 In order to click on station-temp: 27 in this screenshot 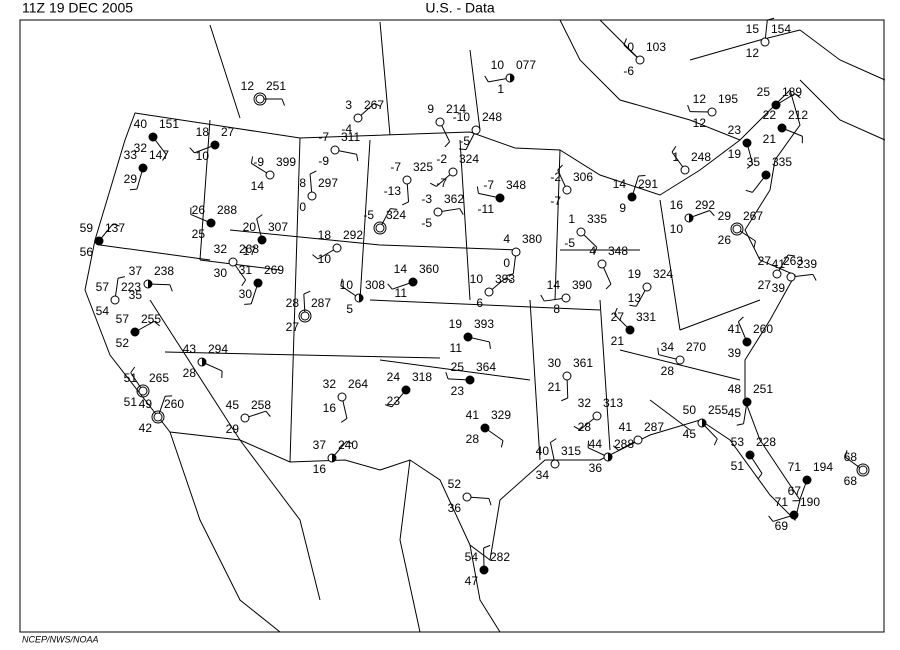, I will do `click(765, 261)`.